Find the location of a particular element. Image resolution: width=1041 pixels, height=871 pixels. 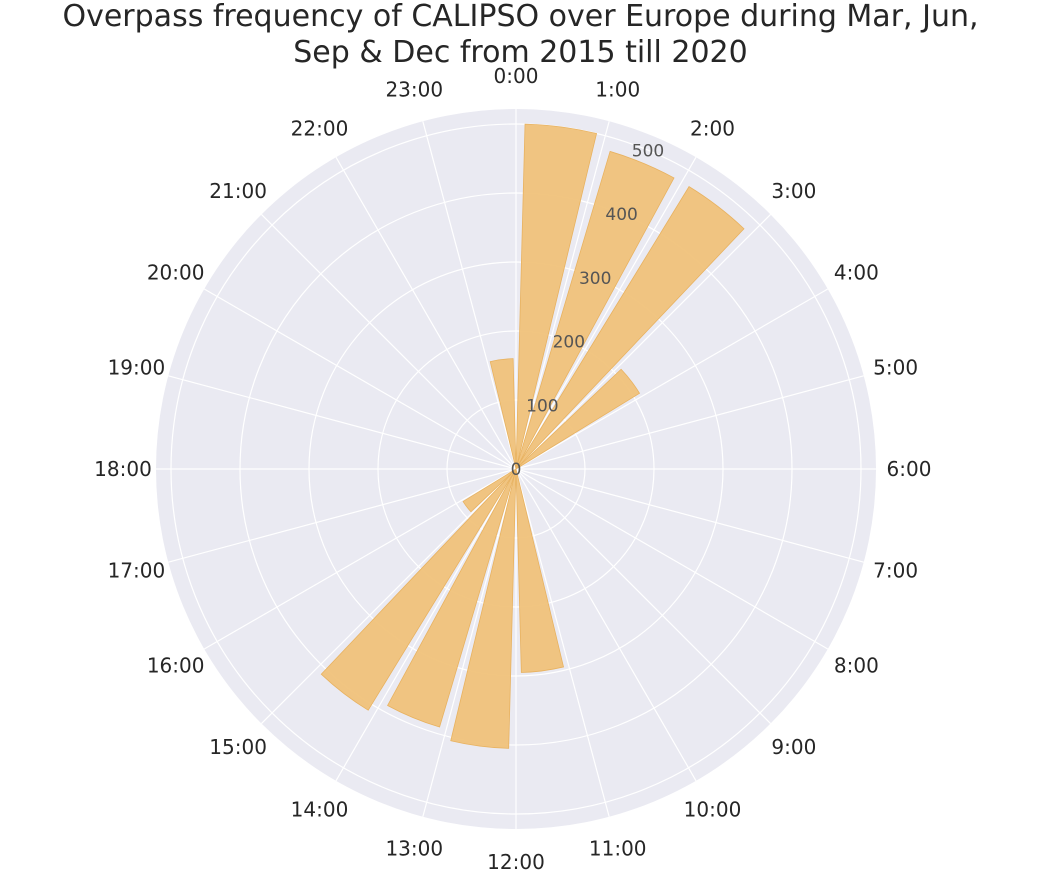

radial-tick-500: 500 is located at coordinates (648, 151).